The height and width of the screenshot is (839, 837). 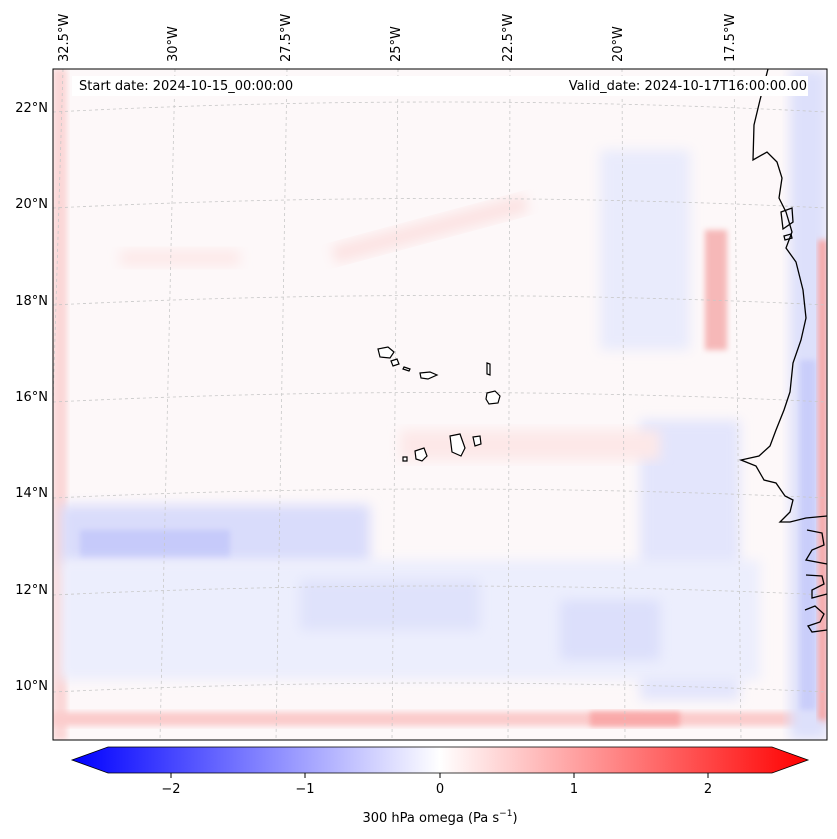 What do you see at coordinates (574, 789) in the screenshot?
I see `colorbar-tick-label: 1` at bounding box center [574, 789].